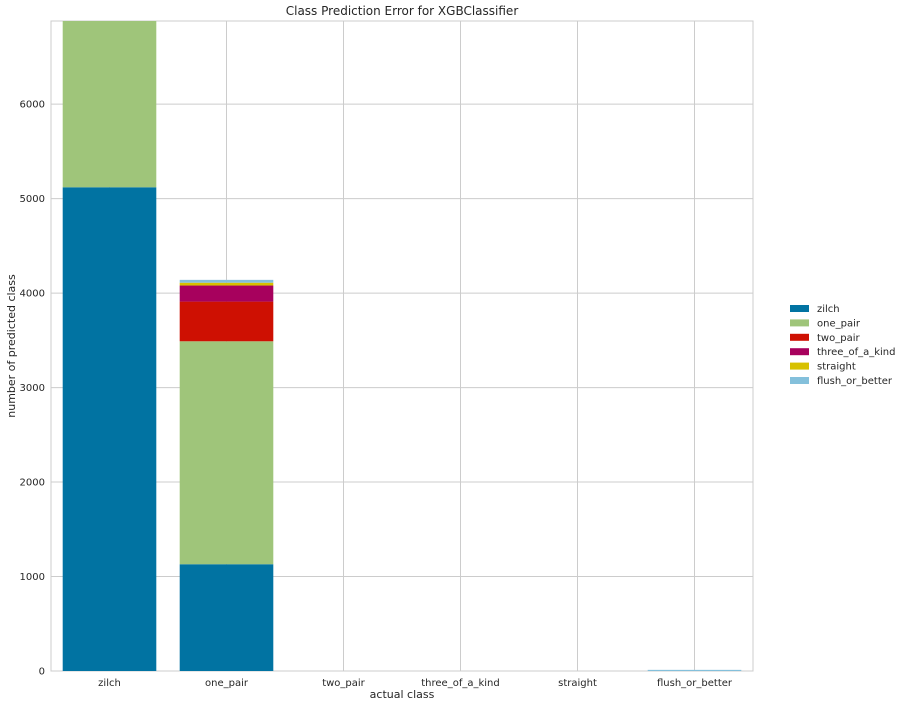  Describe the element at coordinates (32, 294) in the screenshot. I see `y-tick-label: 4000` at that location.